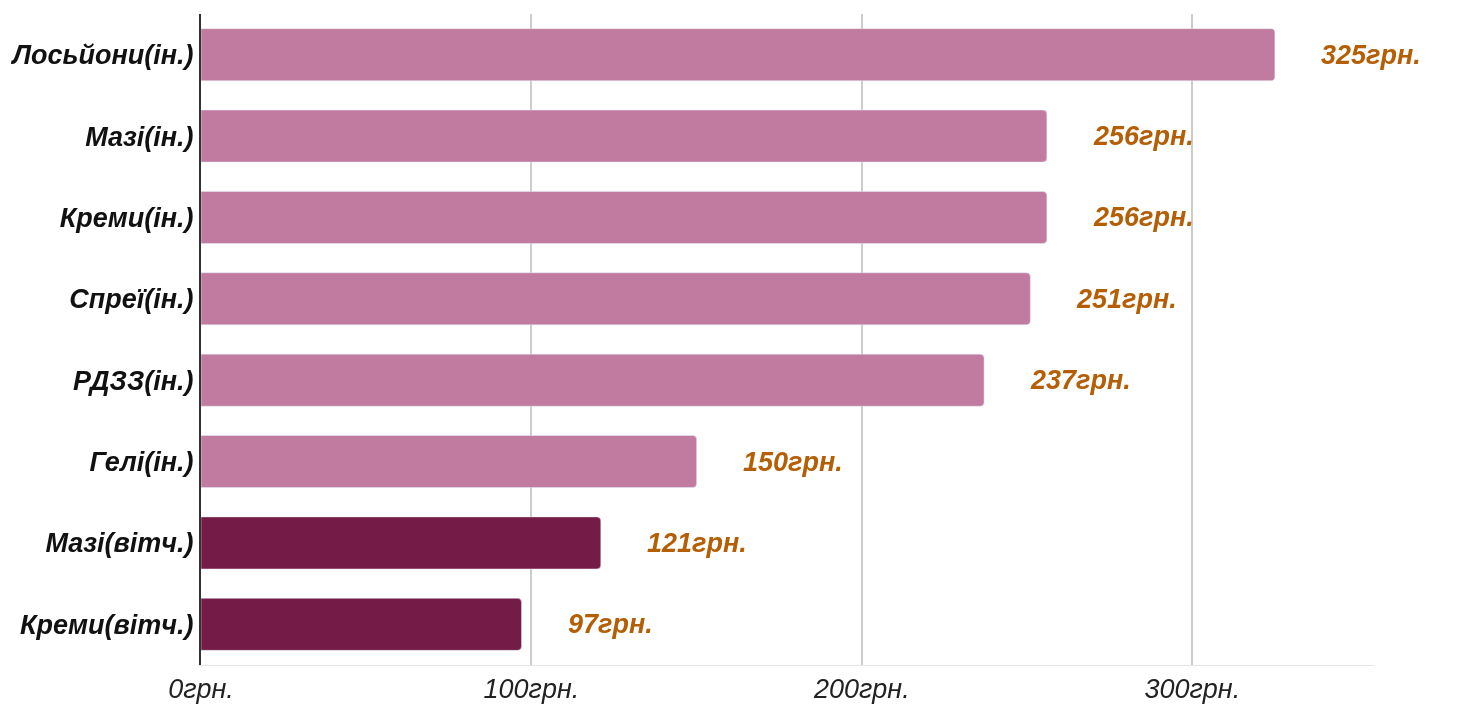 This screenshot has width=1464, height=714. I want to click on y-tick-label: Мазі(ін.), so click(139, 136).